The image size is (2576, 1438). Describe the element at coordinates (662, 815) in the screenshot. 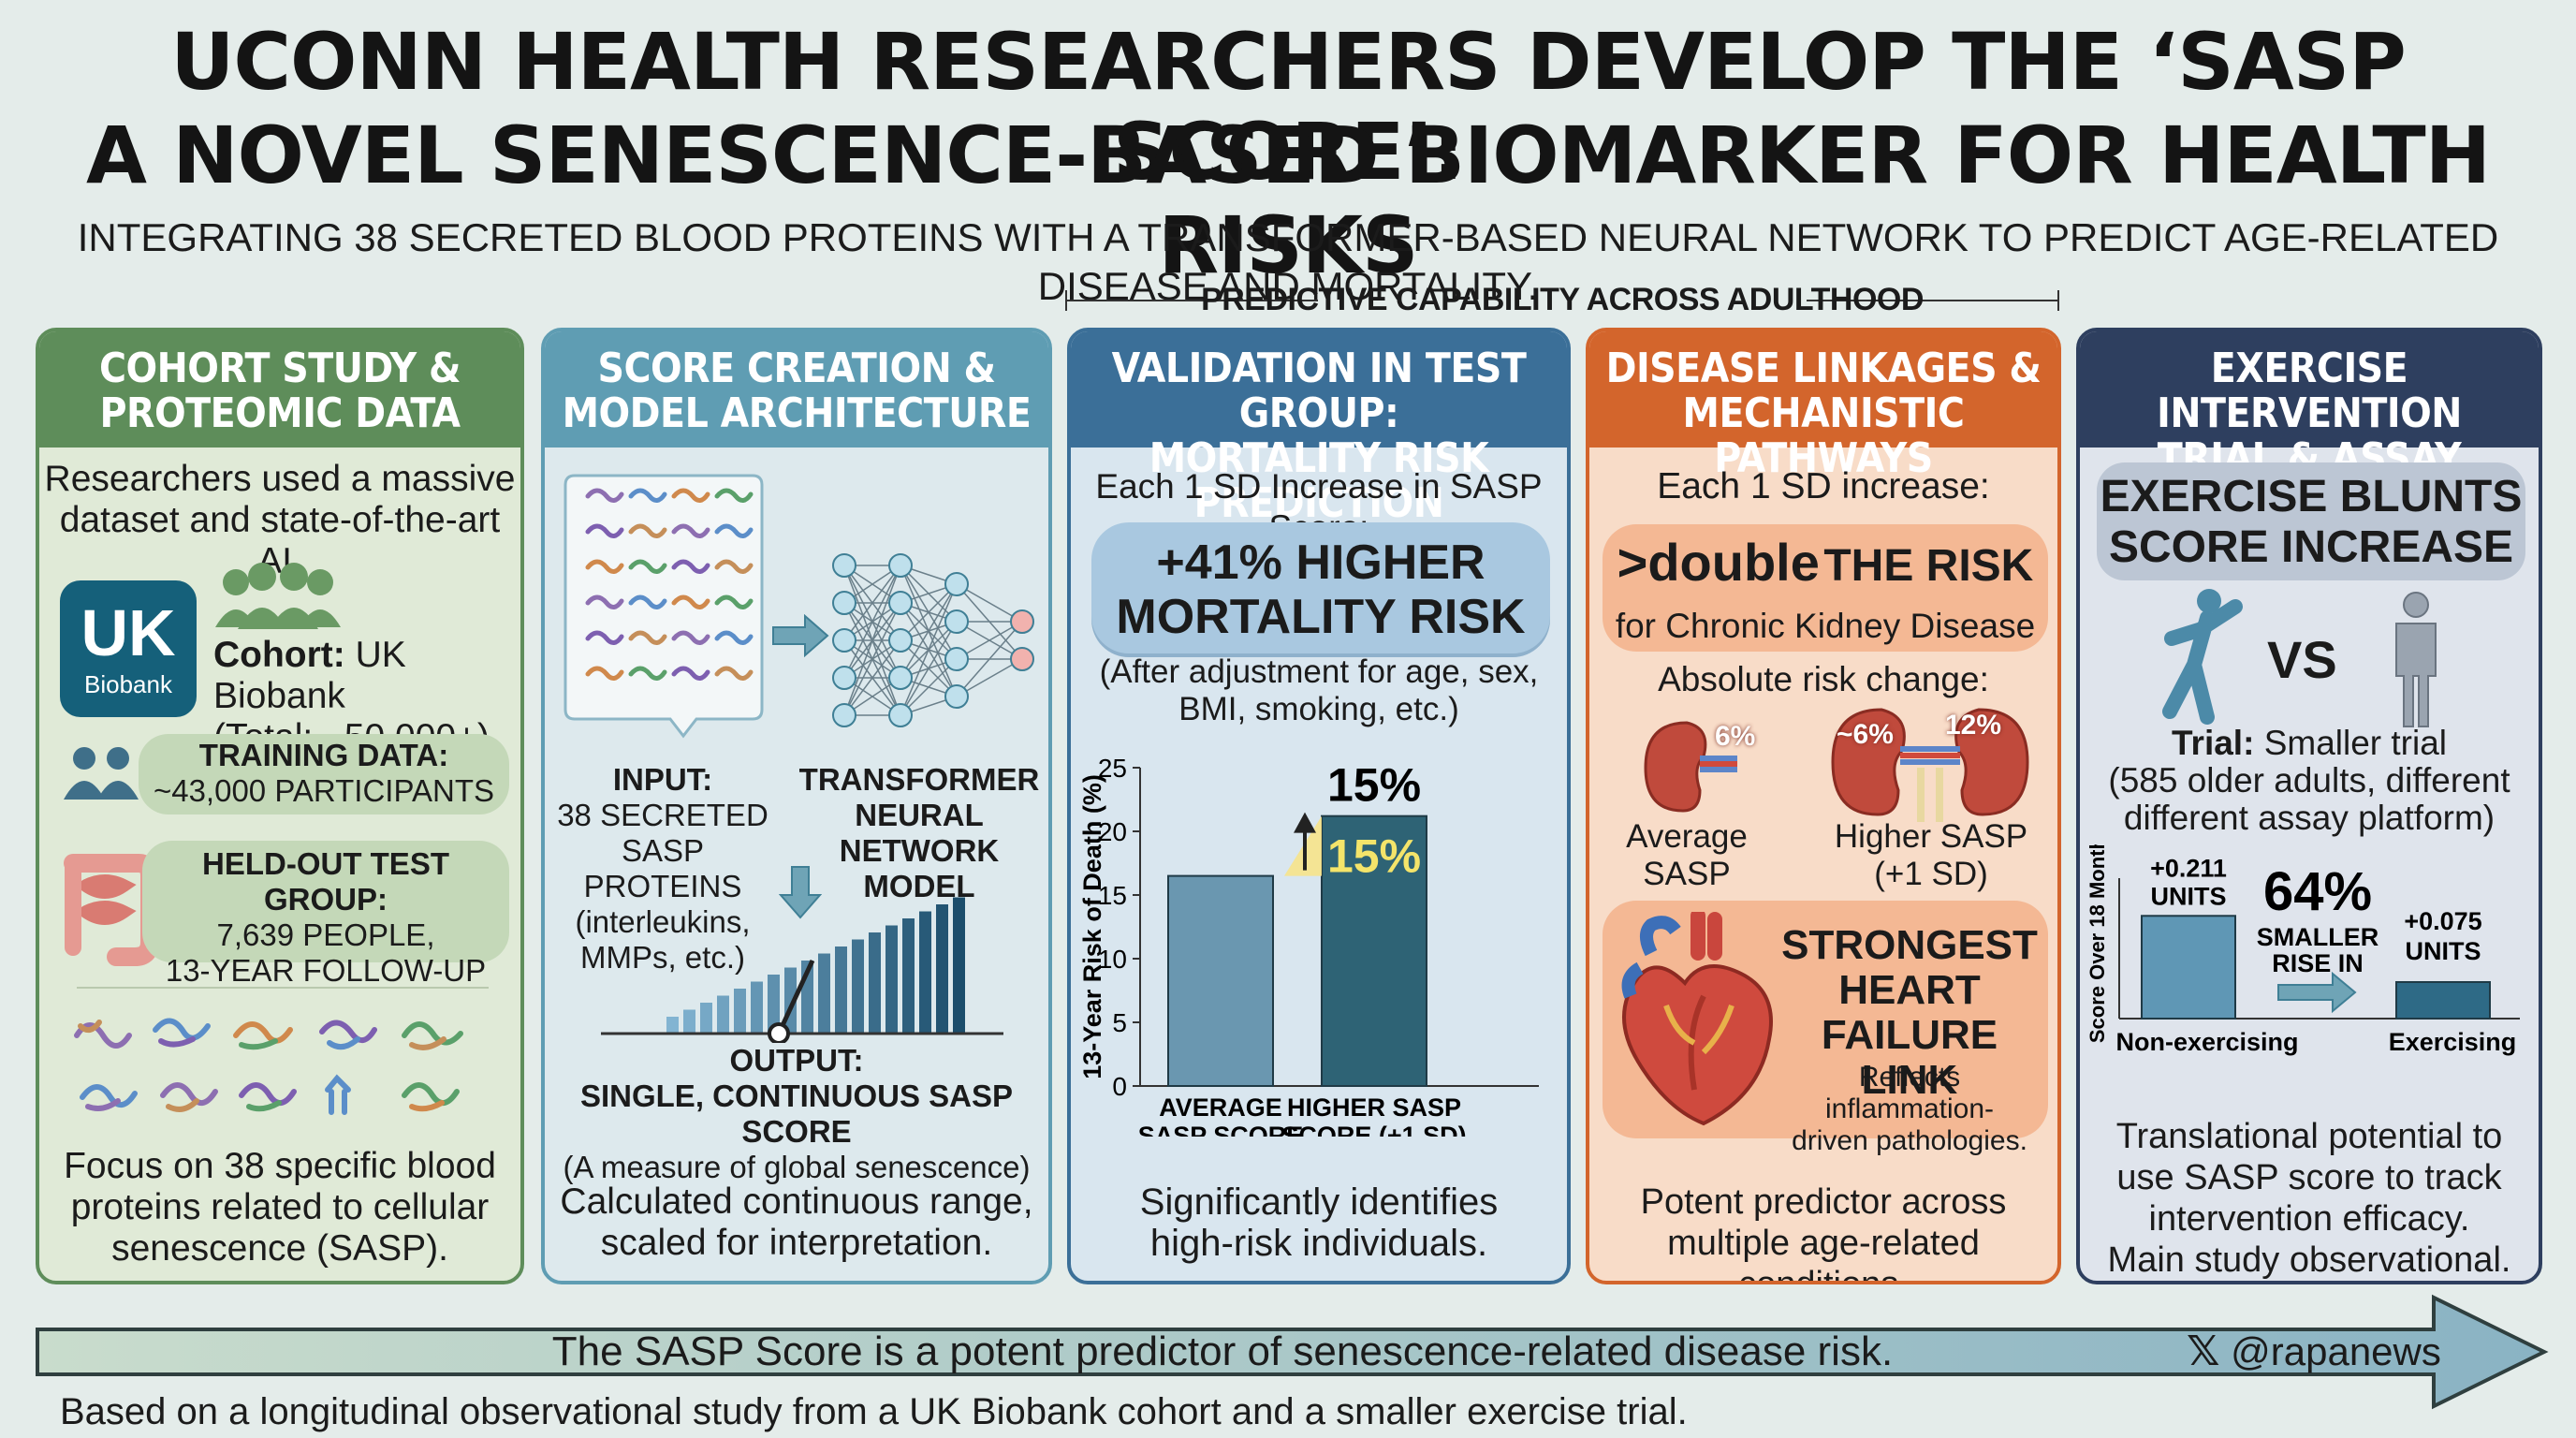

I see `input-line-1: 38 SECRETED` at that location.